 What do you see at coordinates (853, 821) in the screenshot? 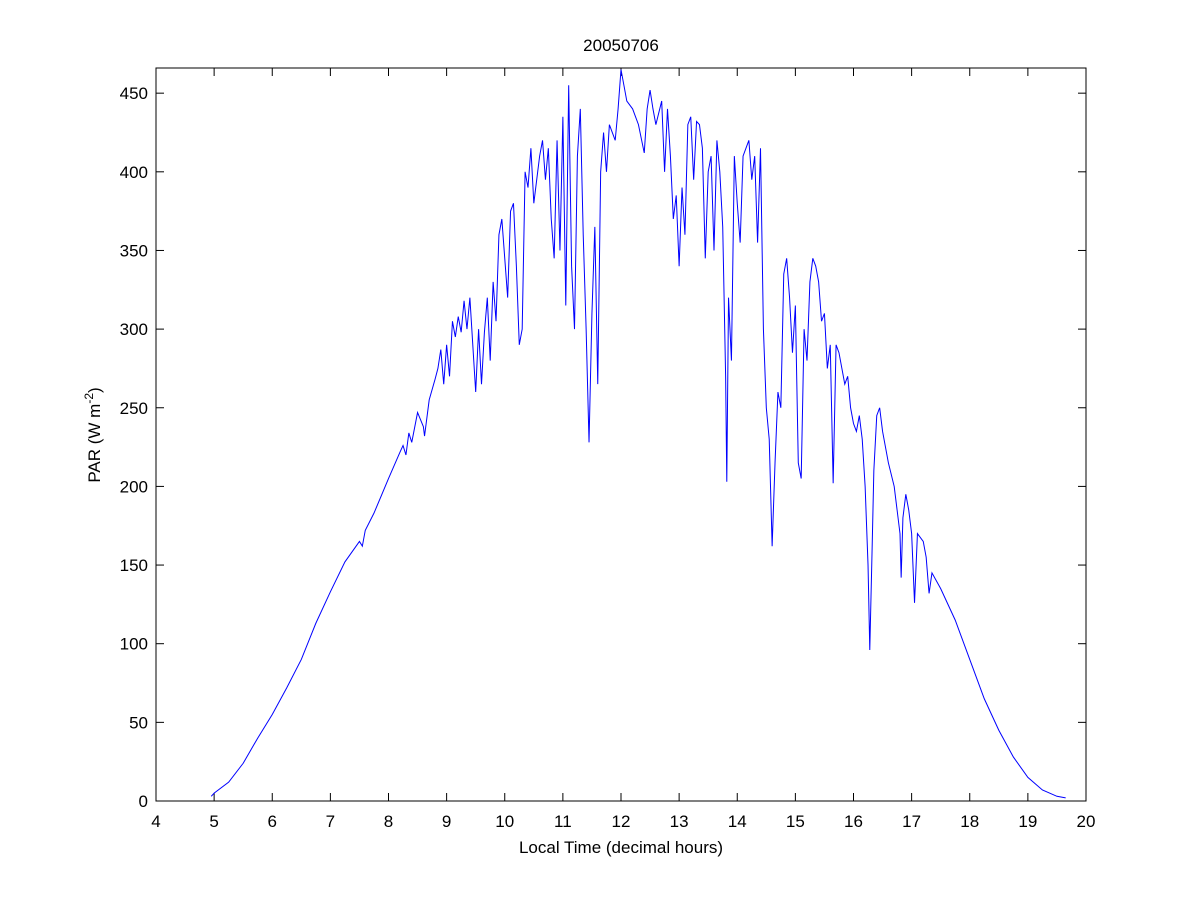
I see `x-tick-label: 16` at bounding box center [853, 821].